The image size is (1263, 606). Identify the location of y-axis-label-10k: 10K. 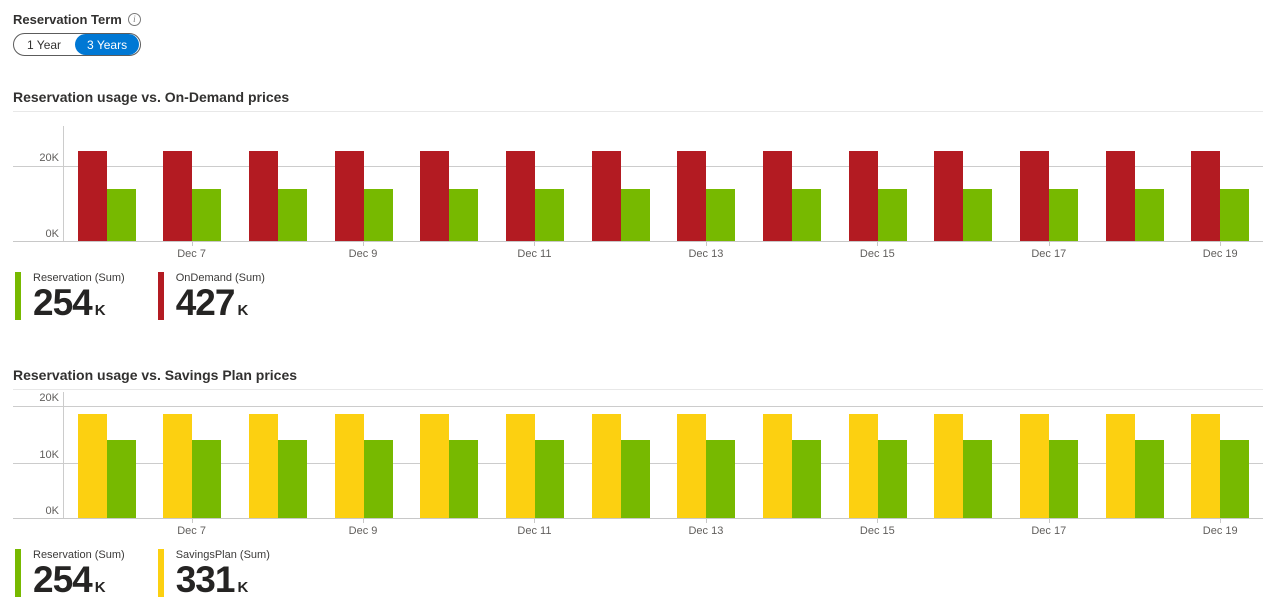
(49, 454).